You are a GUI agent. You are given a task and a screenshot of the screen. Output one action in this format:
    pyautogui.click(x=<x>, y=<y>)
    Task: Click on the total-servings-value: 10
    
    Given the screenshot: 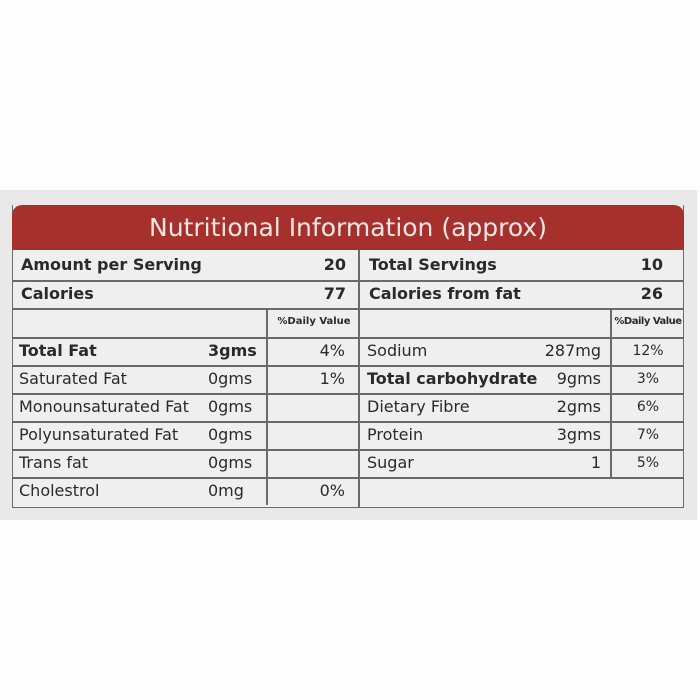 What is the action you would take?
    pyautogui.click(x=651, y=264)
    